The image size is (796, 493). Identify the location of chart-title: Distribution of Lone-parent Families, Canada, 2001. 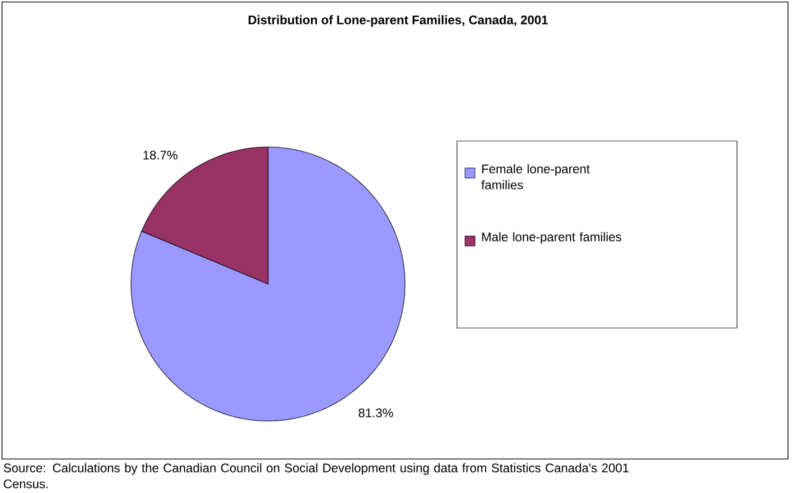
(398, 21).